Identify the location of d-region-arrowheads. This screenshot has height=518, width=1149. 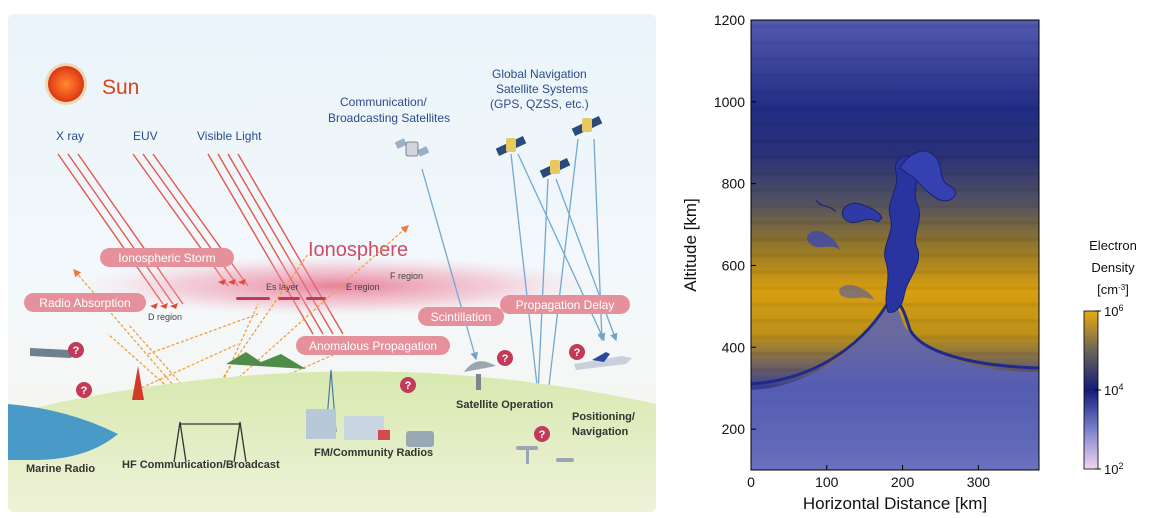
(198, 294).